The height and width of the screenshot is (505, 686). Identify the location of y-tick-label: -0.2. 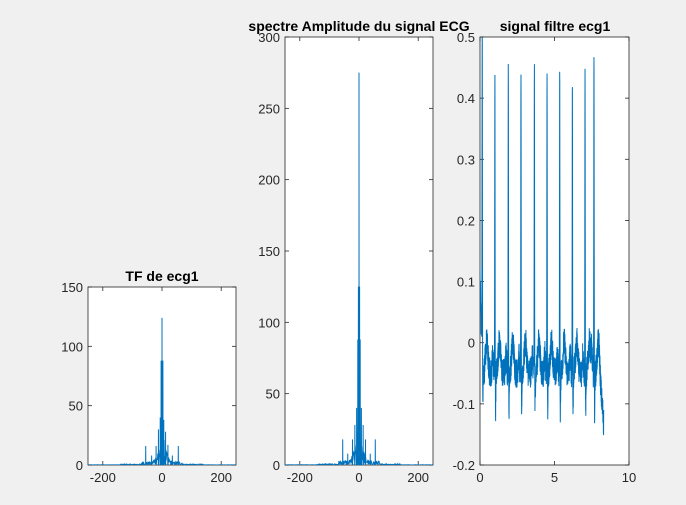
(464, 465).